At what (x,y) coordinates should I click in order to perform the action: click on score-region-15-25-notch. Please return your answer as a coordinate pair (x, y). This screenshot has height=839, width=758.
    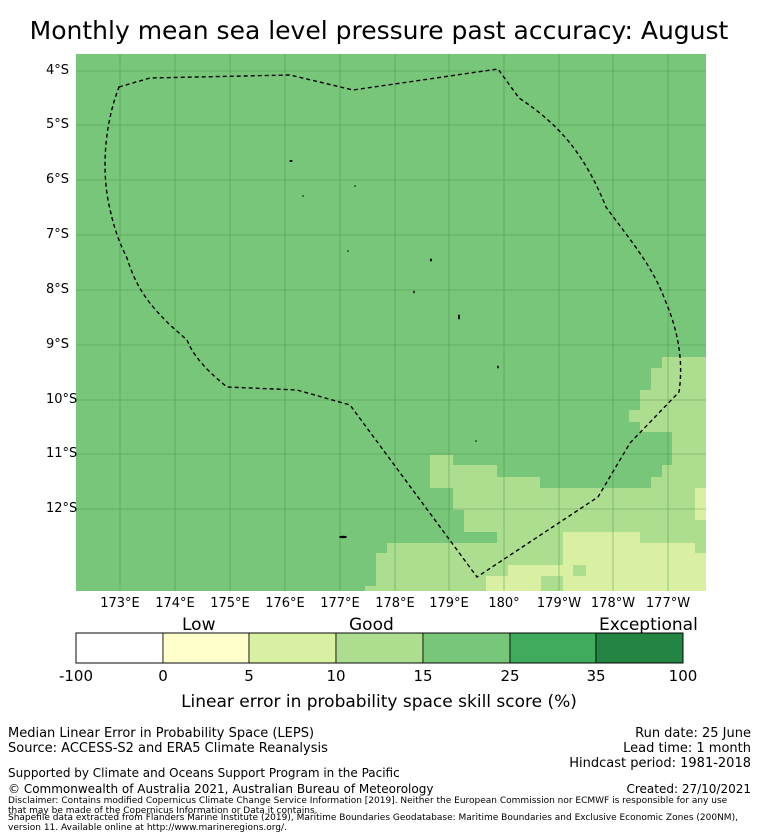
    Looking at the image, I should click on (552, 583).